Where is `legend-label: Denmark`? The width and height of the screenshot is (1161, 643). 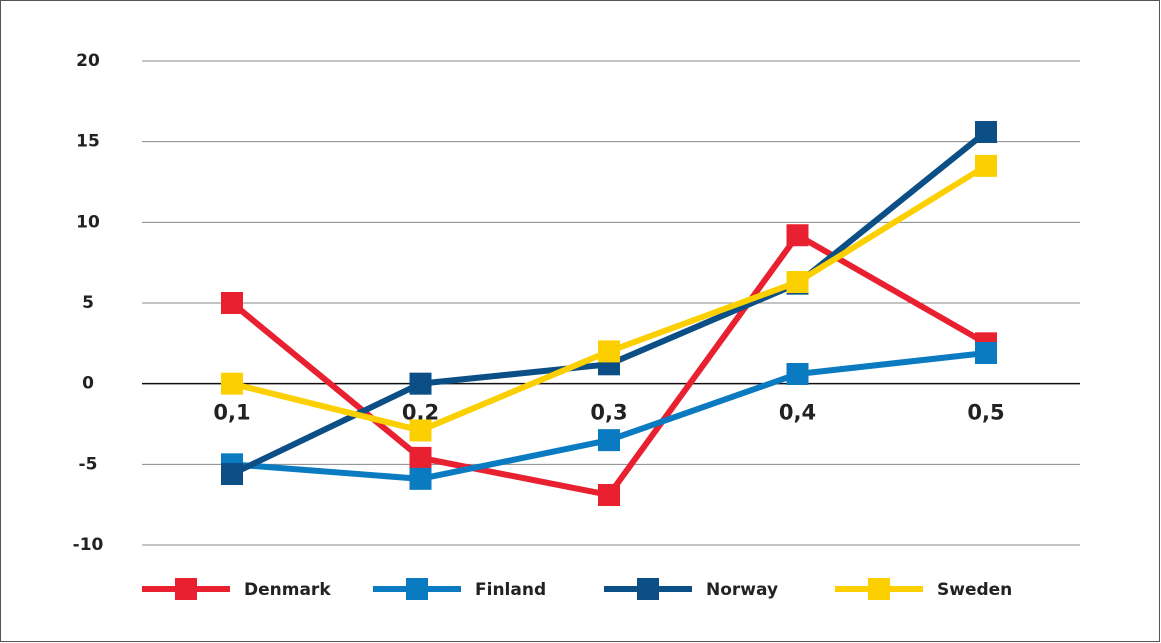
legend-label: Denmark is located at coordinates (287, 590).